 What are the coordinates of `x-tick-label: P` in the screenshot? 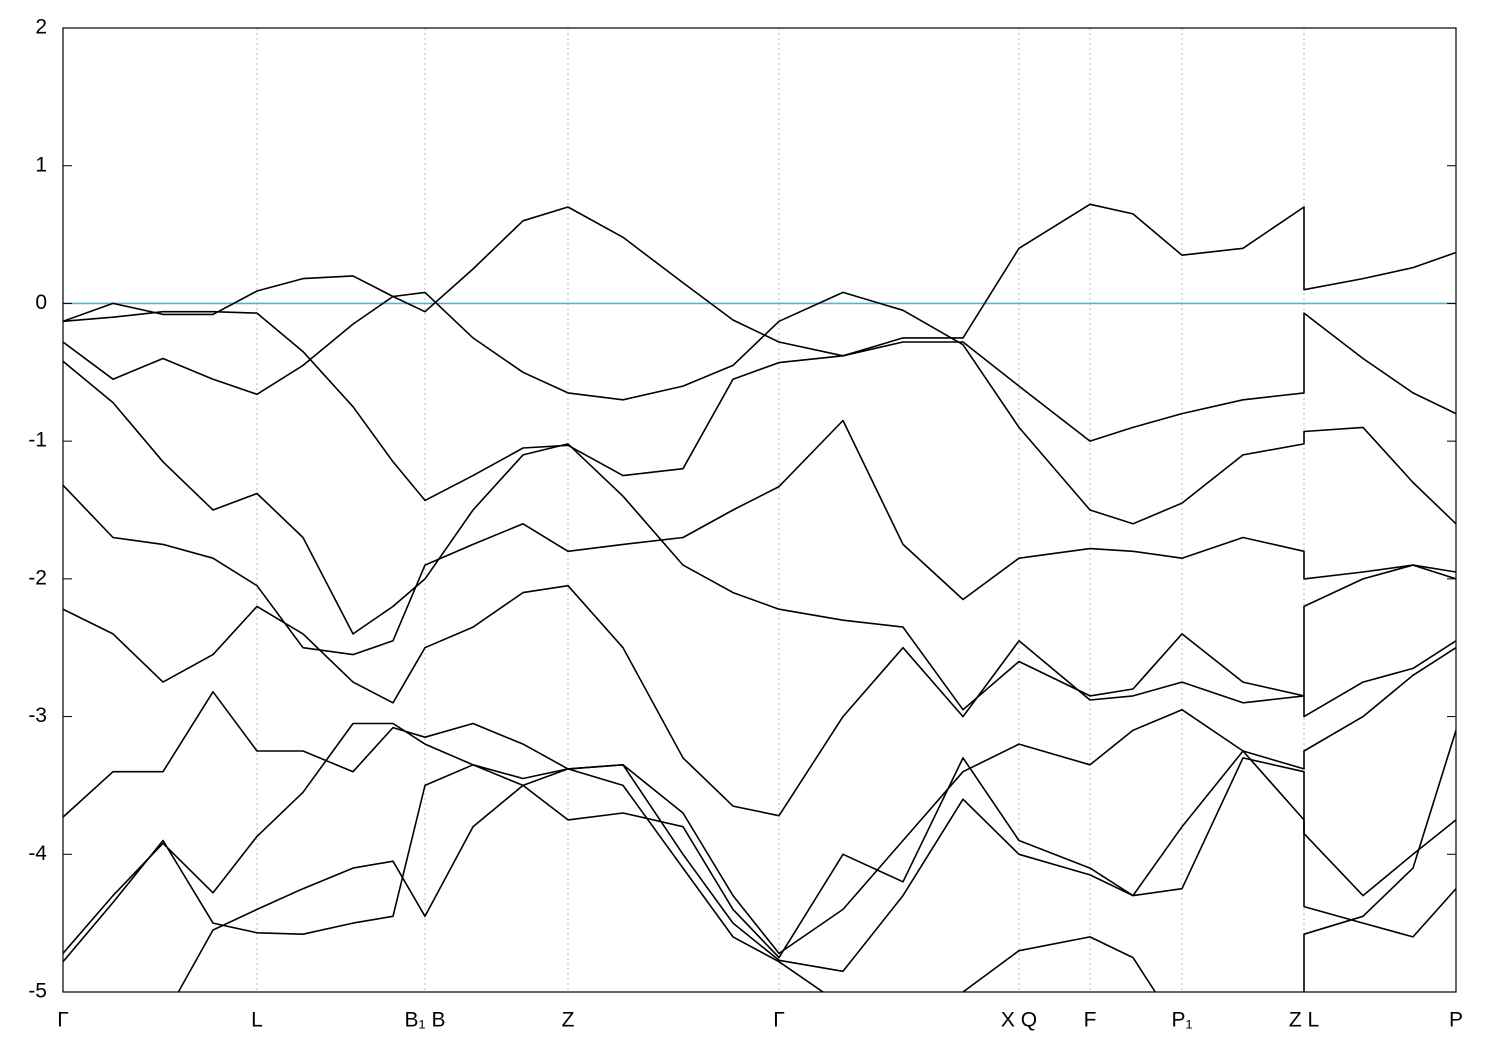 It's located at (1456, 1020).